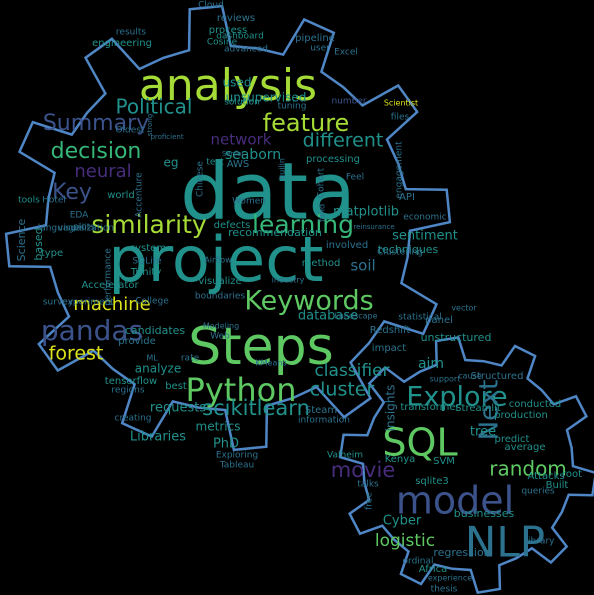 The height and width of the screenshot is (595, 594). What do you see at coordinates (219, 281) in the screenshot?
I see `word: visualize` at bounding box center [219, 281].